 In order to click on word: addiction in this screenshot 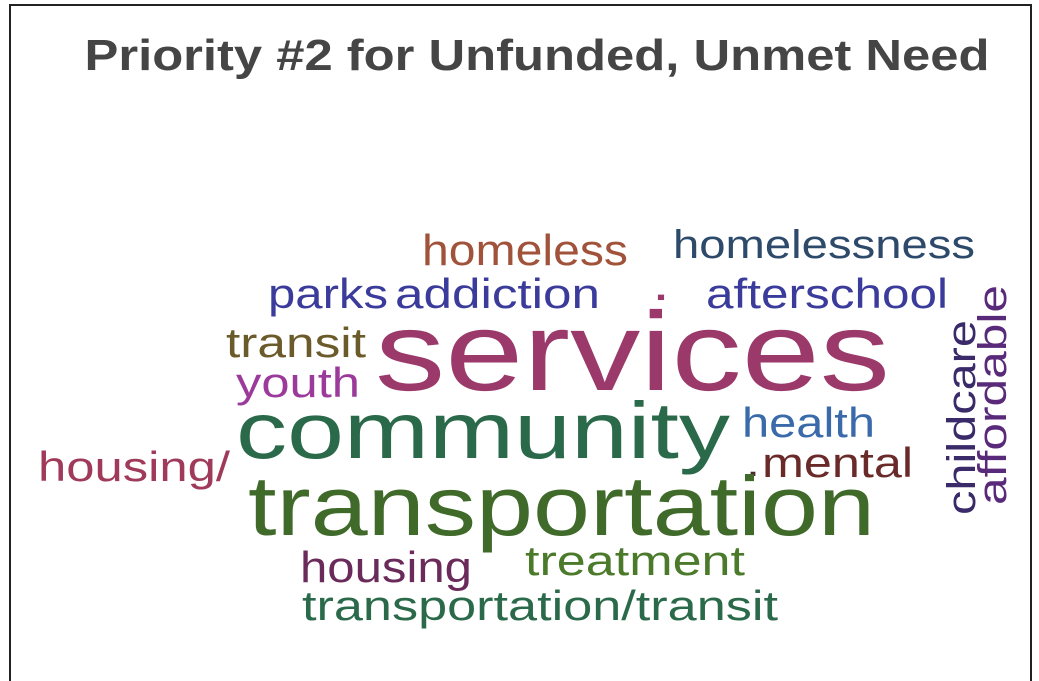, I will do `click(497, 293)`.